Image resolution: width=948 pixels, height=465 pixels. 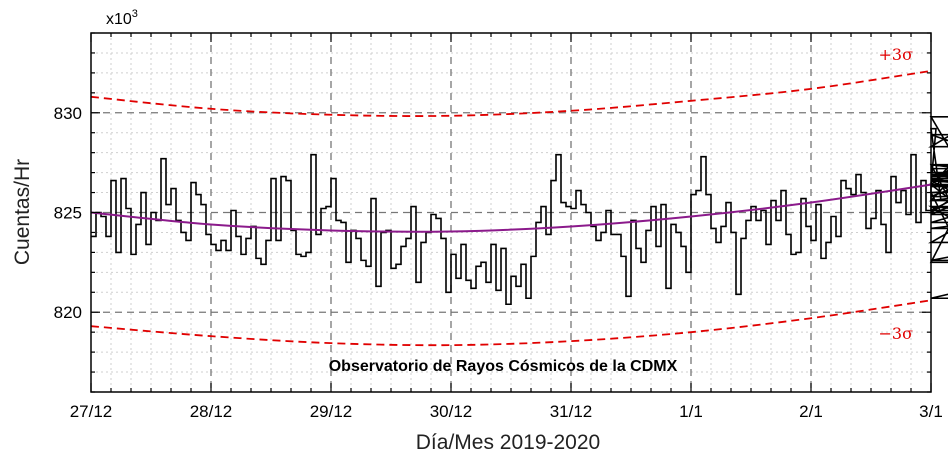 I want to click on x-tick-label: 29/12, so click(x=331, y=411).